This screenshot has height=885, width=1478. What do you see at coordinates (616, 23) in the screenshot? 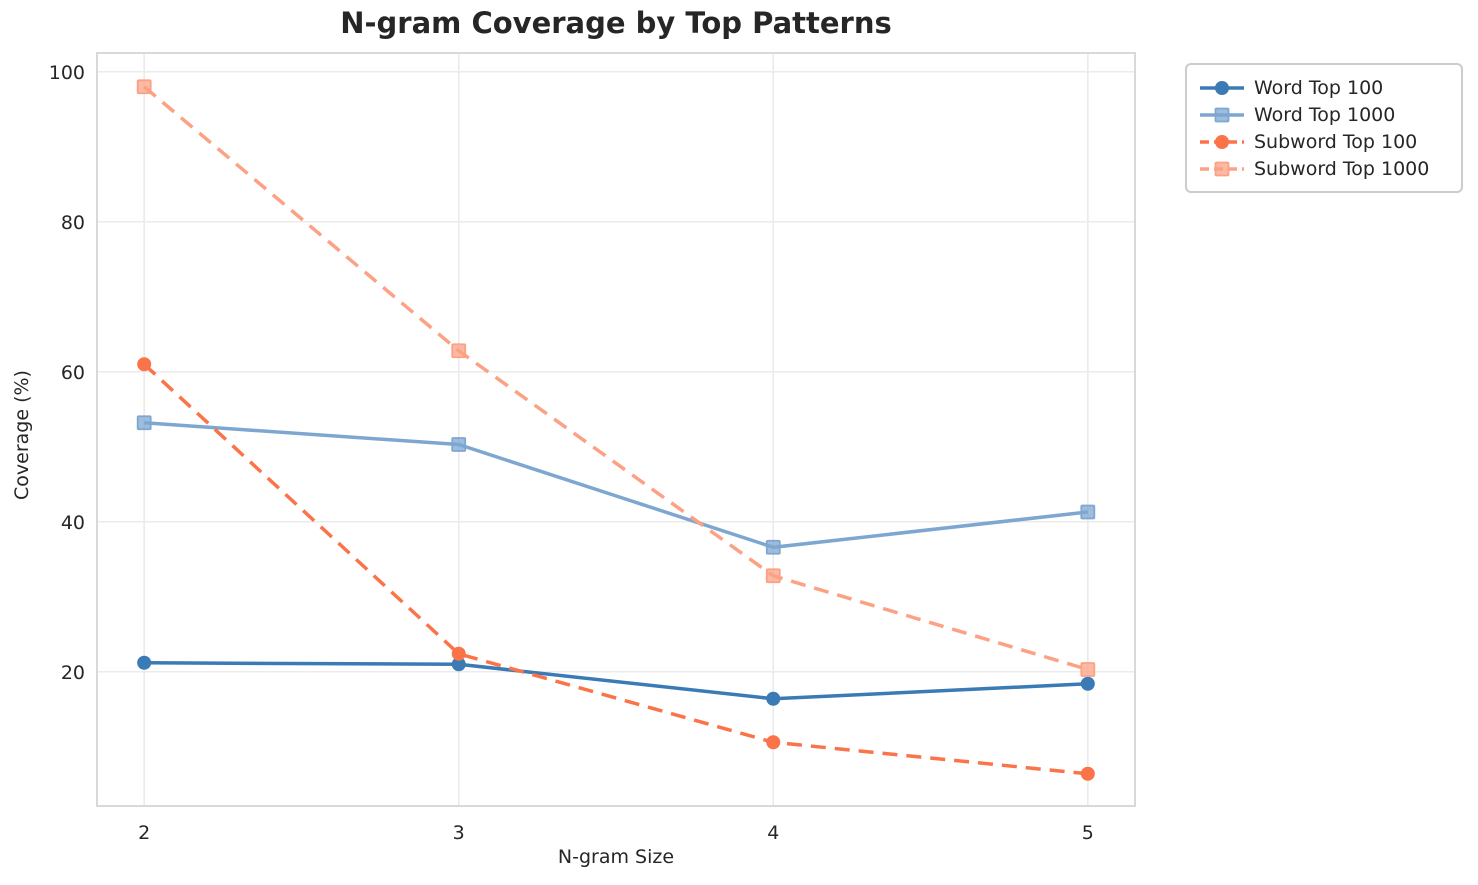
I see `chart-title: N-gram Coverage by Top Patterns` at bounding box center [616, 23].